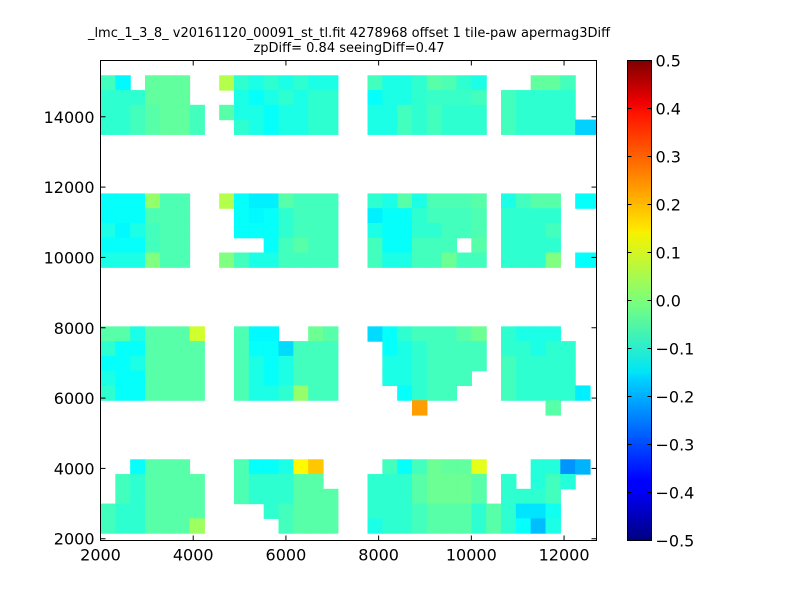  I want to click on y-tick-label: 14000, so click(69, 117).